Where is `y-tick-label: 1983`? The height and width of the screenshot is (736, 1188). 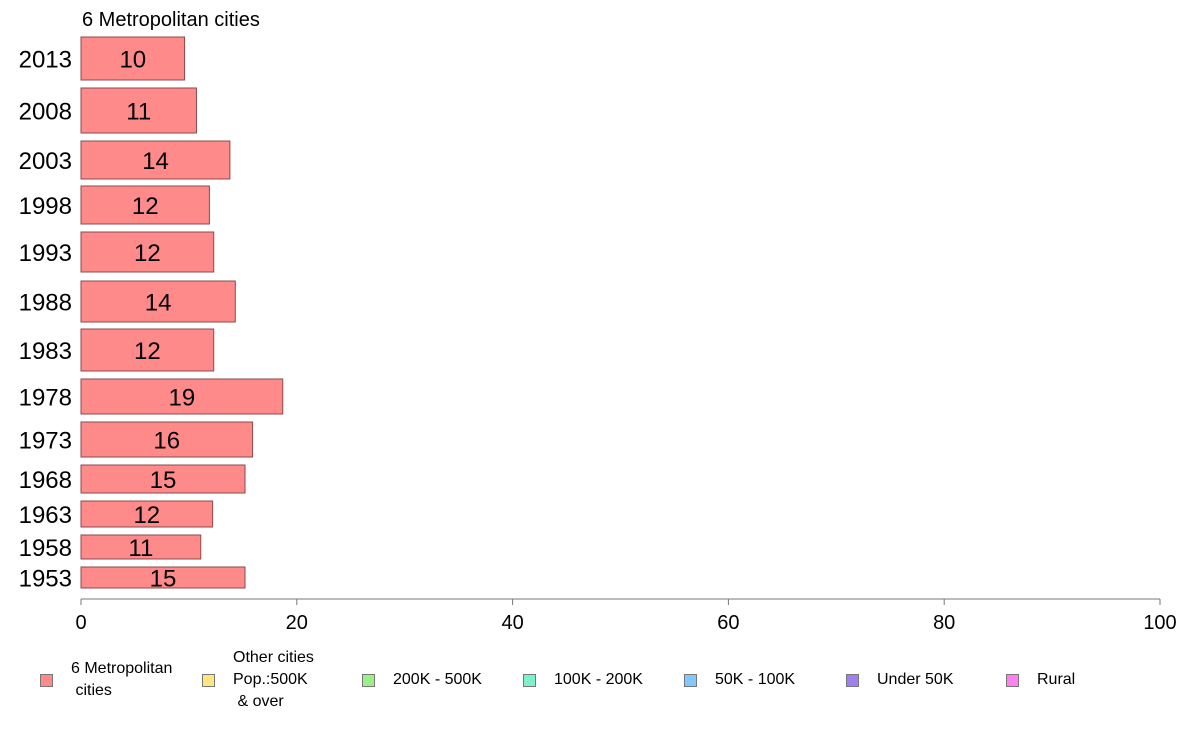
y-tick-label: 1983 is located at coordinates (45, 351).